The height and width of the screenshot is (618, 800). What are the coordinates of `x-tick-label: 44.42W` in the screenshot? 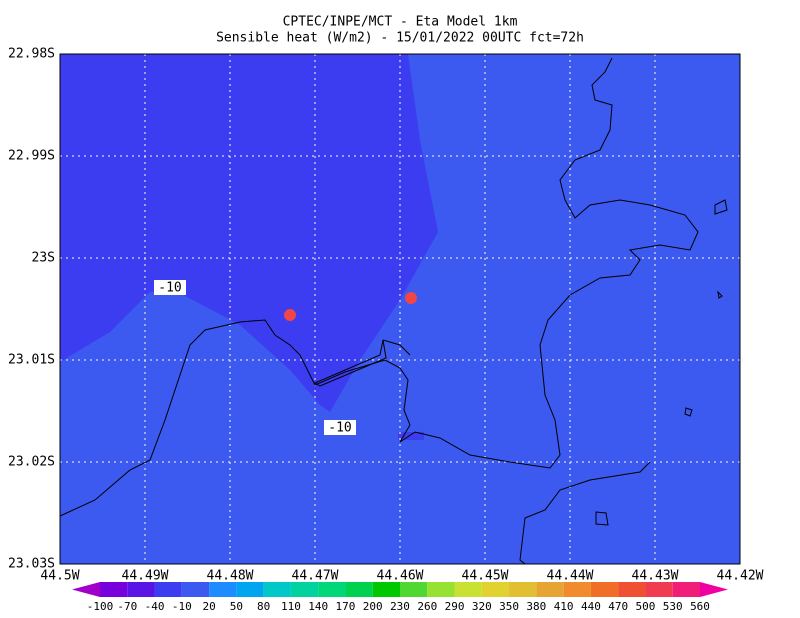 It's located at (740, 576).